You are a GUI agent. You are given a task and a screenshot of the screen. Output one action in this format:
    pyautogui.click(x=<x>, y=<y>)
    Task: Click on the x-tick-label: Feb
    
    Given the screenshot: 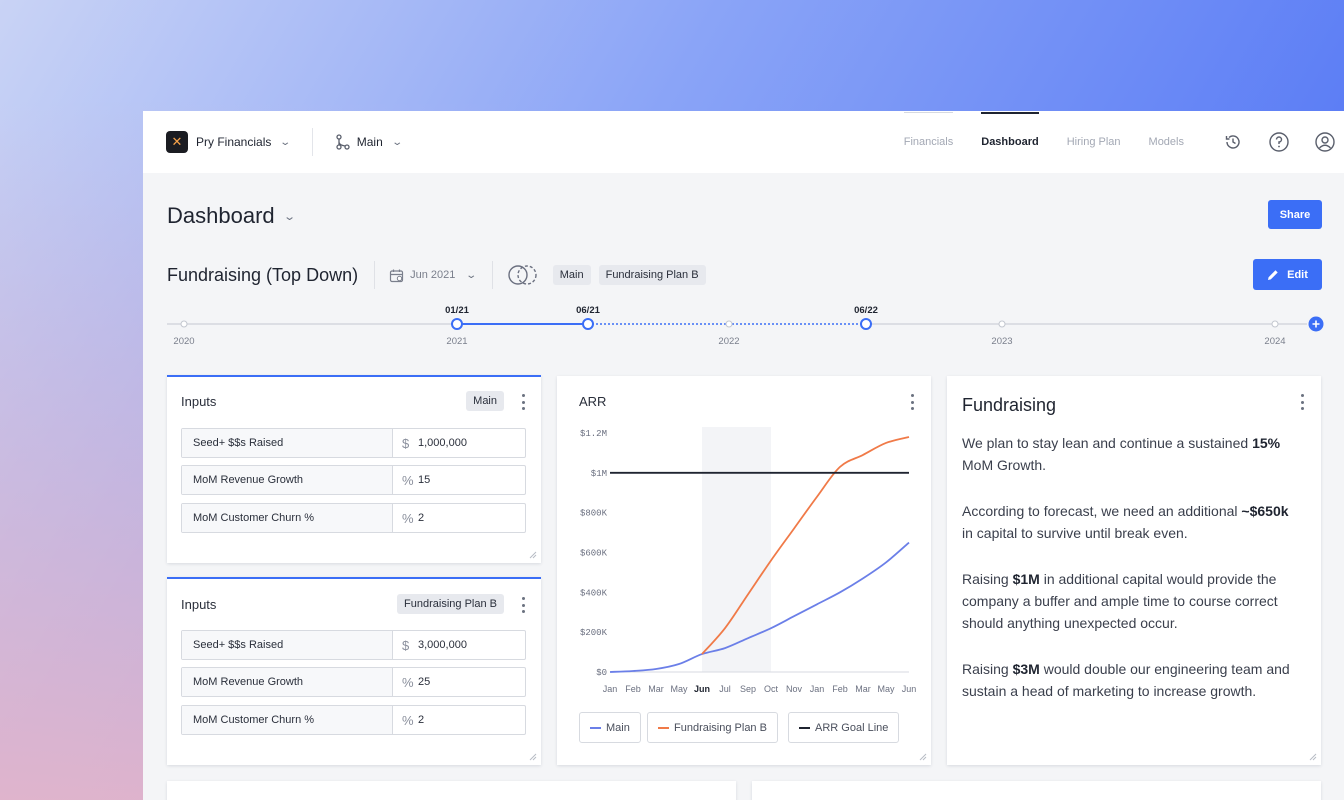 What is the action you would take?
    pyautogui.click(x=840, y=689)
    